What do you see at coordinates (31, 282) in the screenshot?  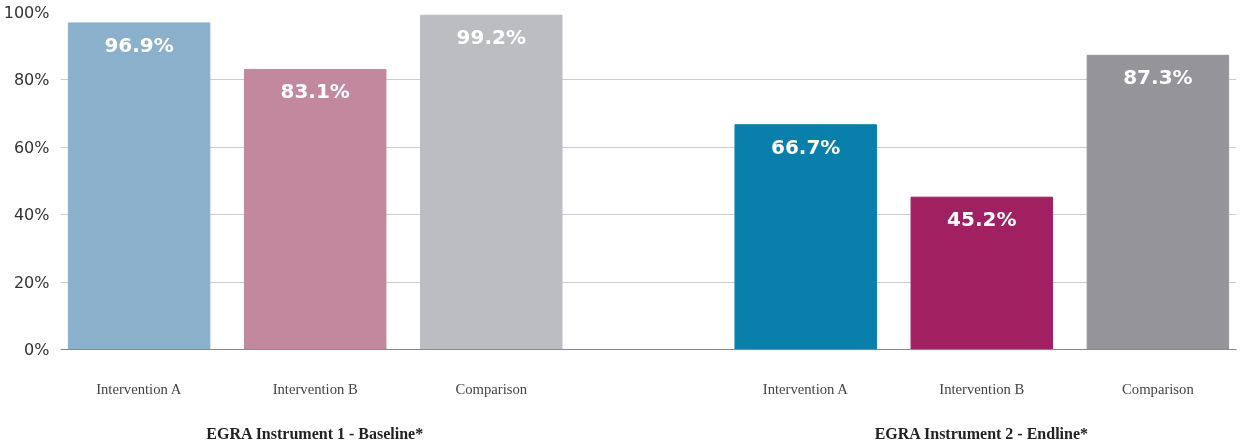 I see `y-tick-label: 20%` at bounding box center [31, 282].